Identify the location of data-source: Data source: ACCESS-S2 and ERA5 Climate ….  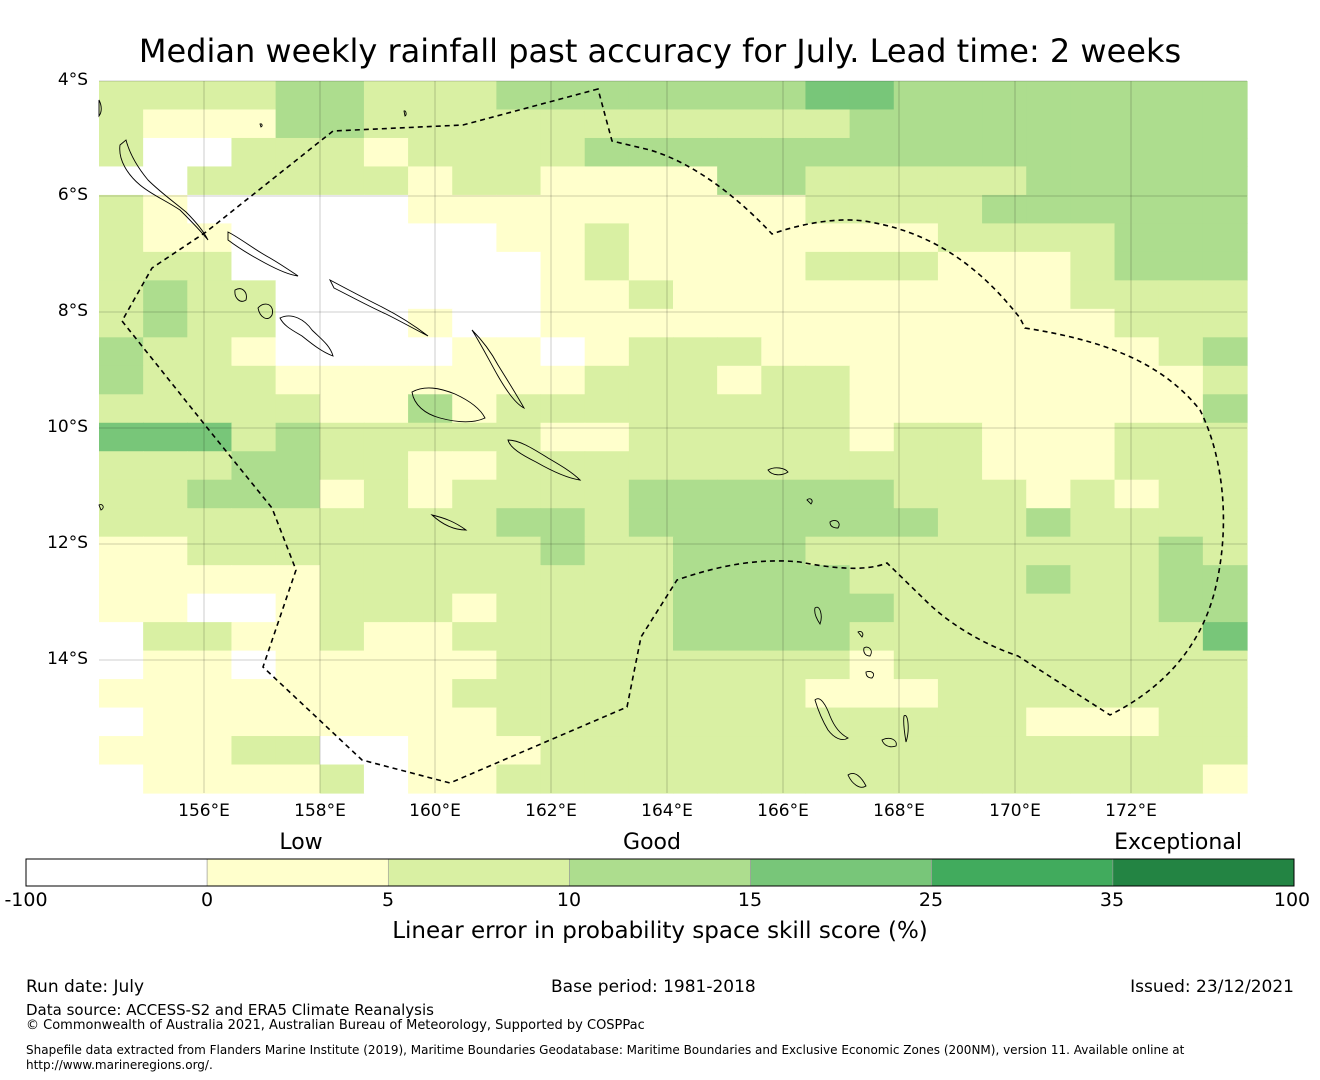
(230, 1010).